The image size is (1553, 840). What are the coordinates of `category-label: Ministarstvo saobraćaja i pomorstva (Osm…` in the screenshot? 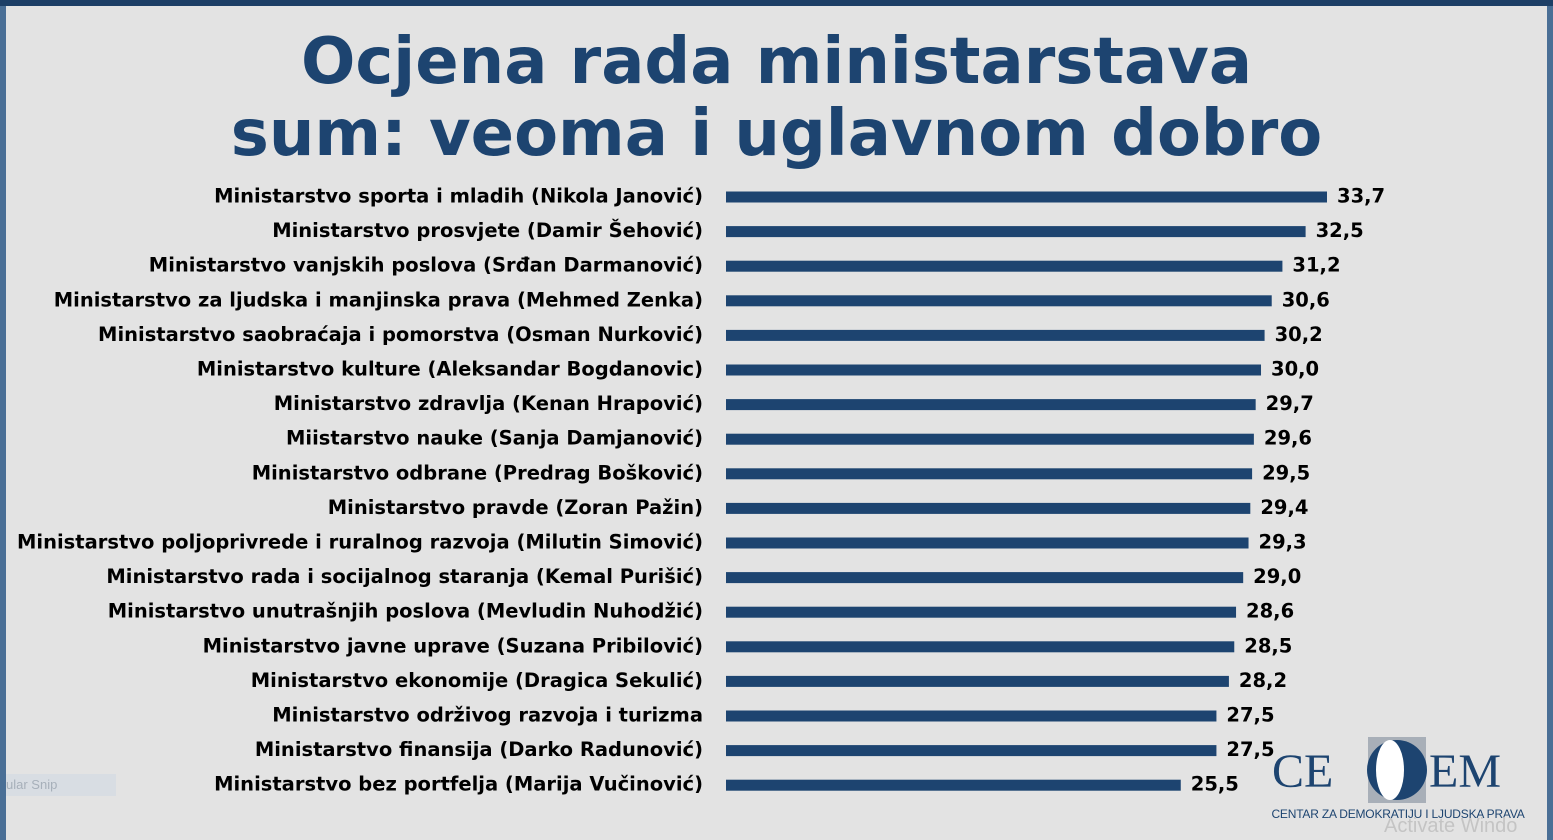 It's located at (400, 334).